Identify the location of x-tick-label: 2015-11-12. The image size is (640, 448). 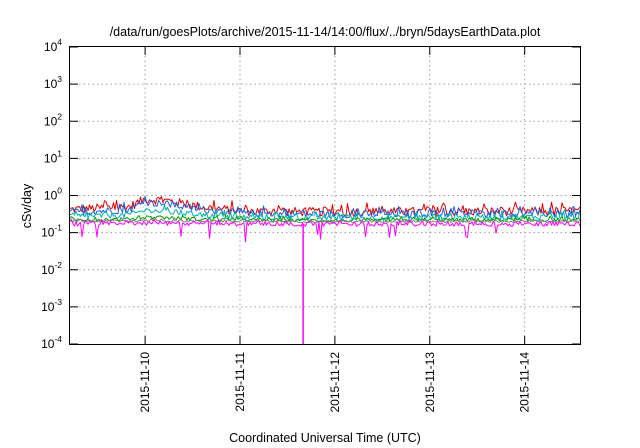
(335, 382).